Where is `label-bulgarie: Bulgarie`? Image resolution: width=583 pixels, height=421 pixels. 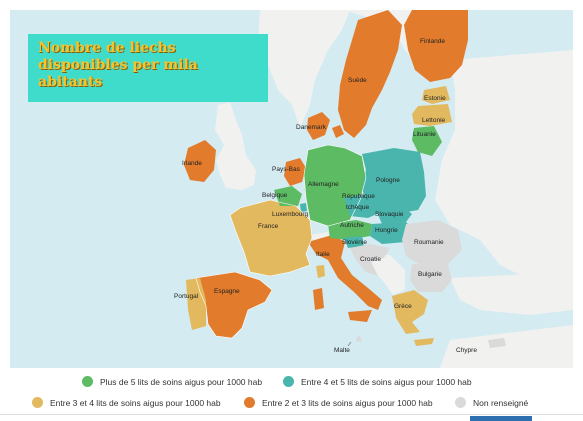
label-bulgarie: Bulgarie is located at coordinates (430, 274).